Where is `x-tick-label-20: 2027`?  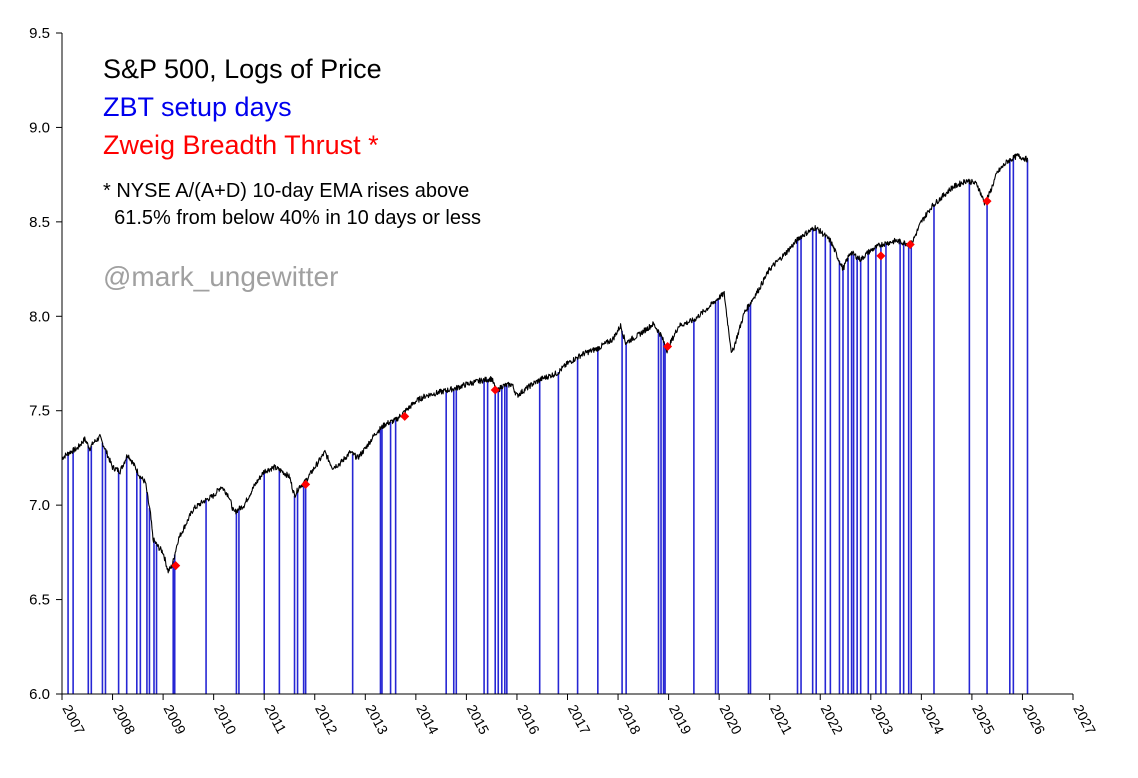
x-tick-label-20: 2027 is located at coordinates (1084, 719).